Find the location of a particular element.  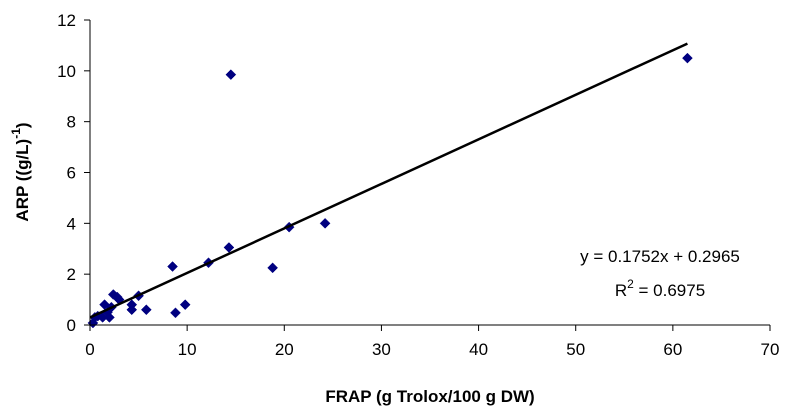

y-tick-label: 4 is located at coordinates (71, 223).